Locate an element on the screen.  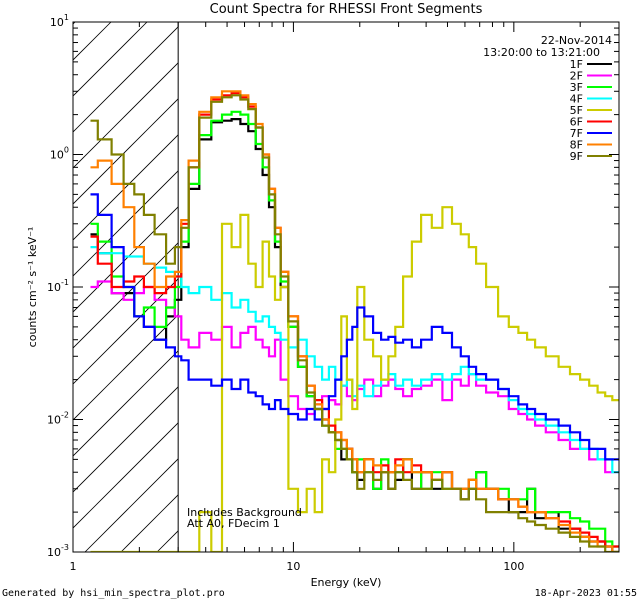
x-tick-label: 1 is located at coordinates (73, 566).